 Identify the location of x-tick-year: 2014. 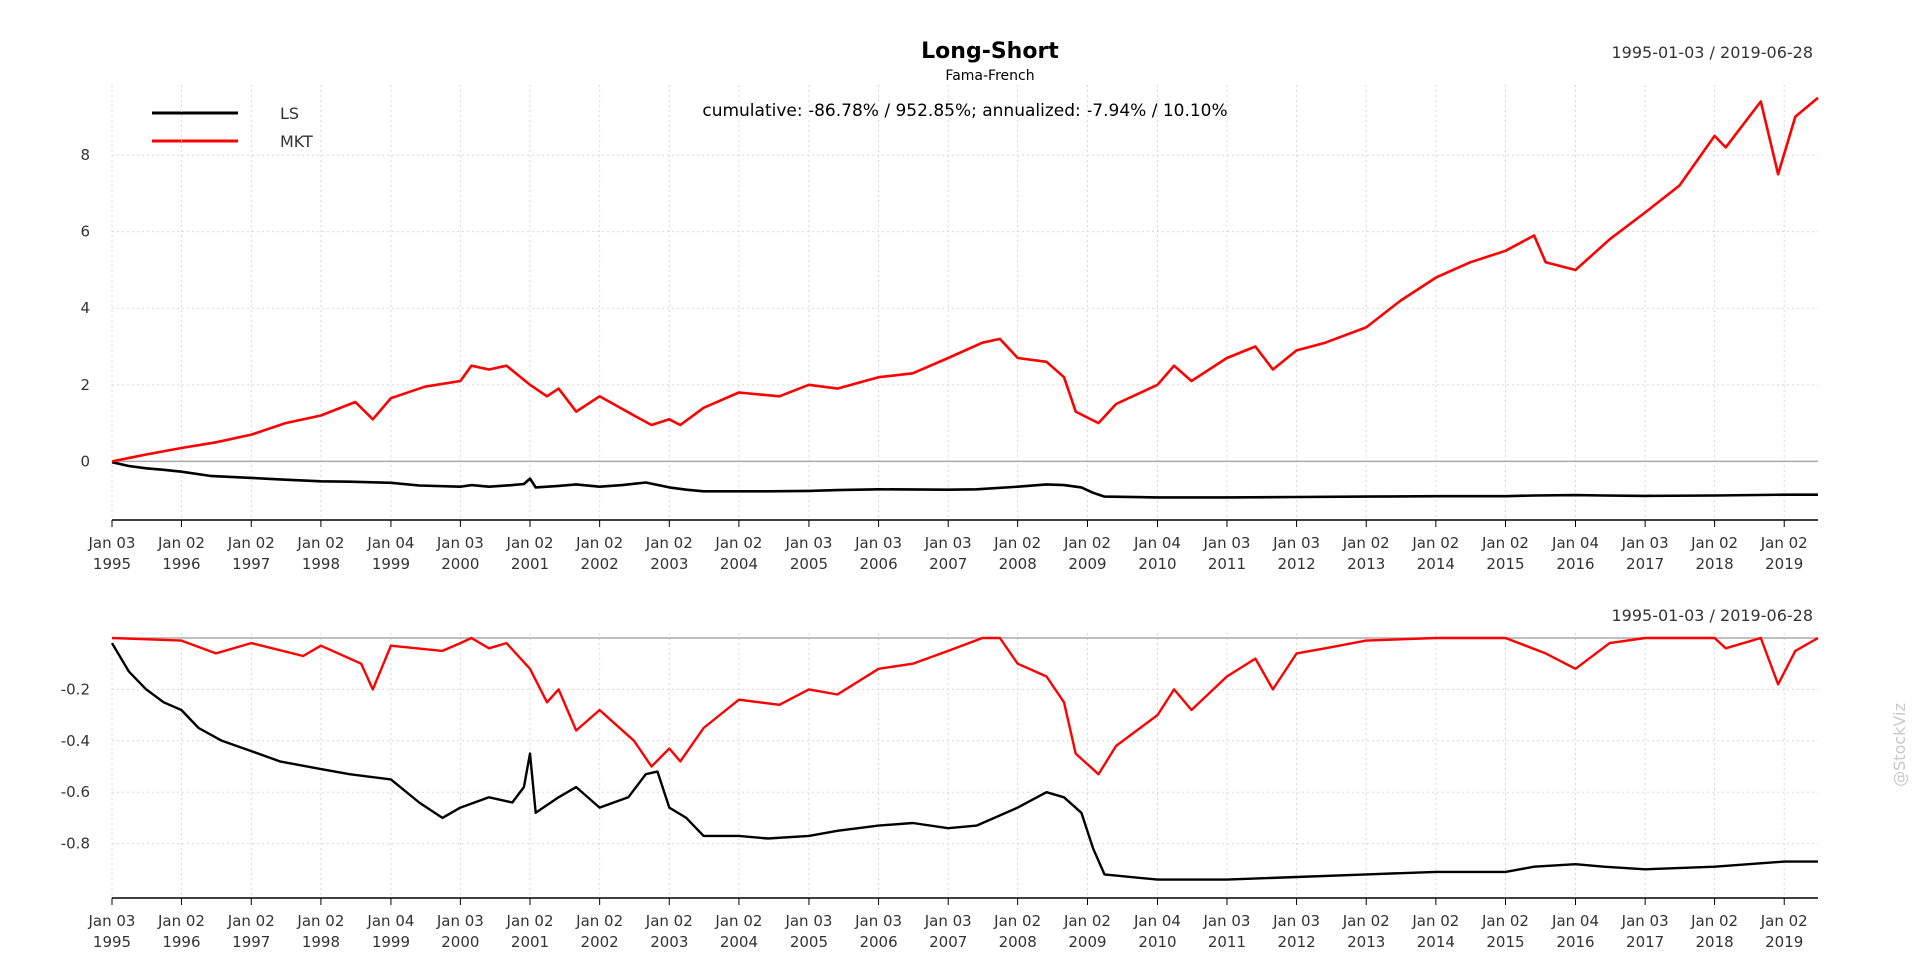
(1436, 564).